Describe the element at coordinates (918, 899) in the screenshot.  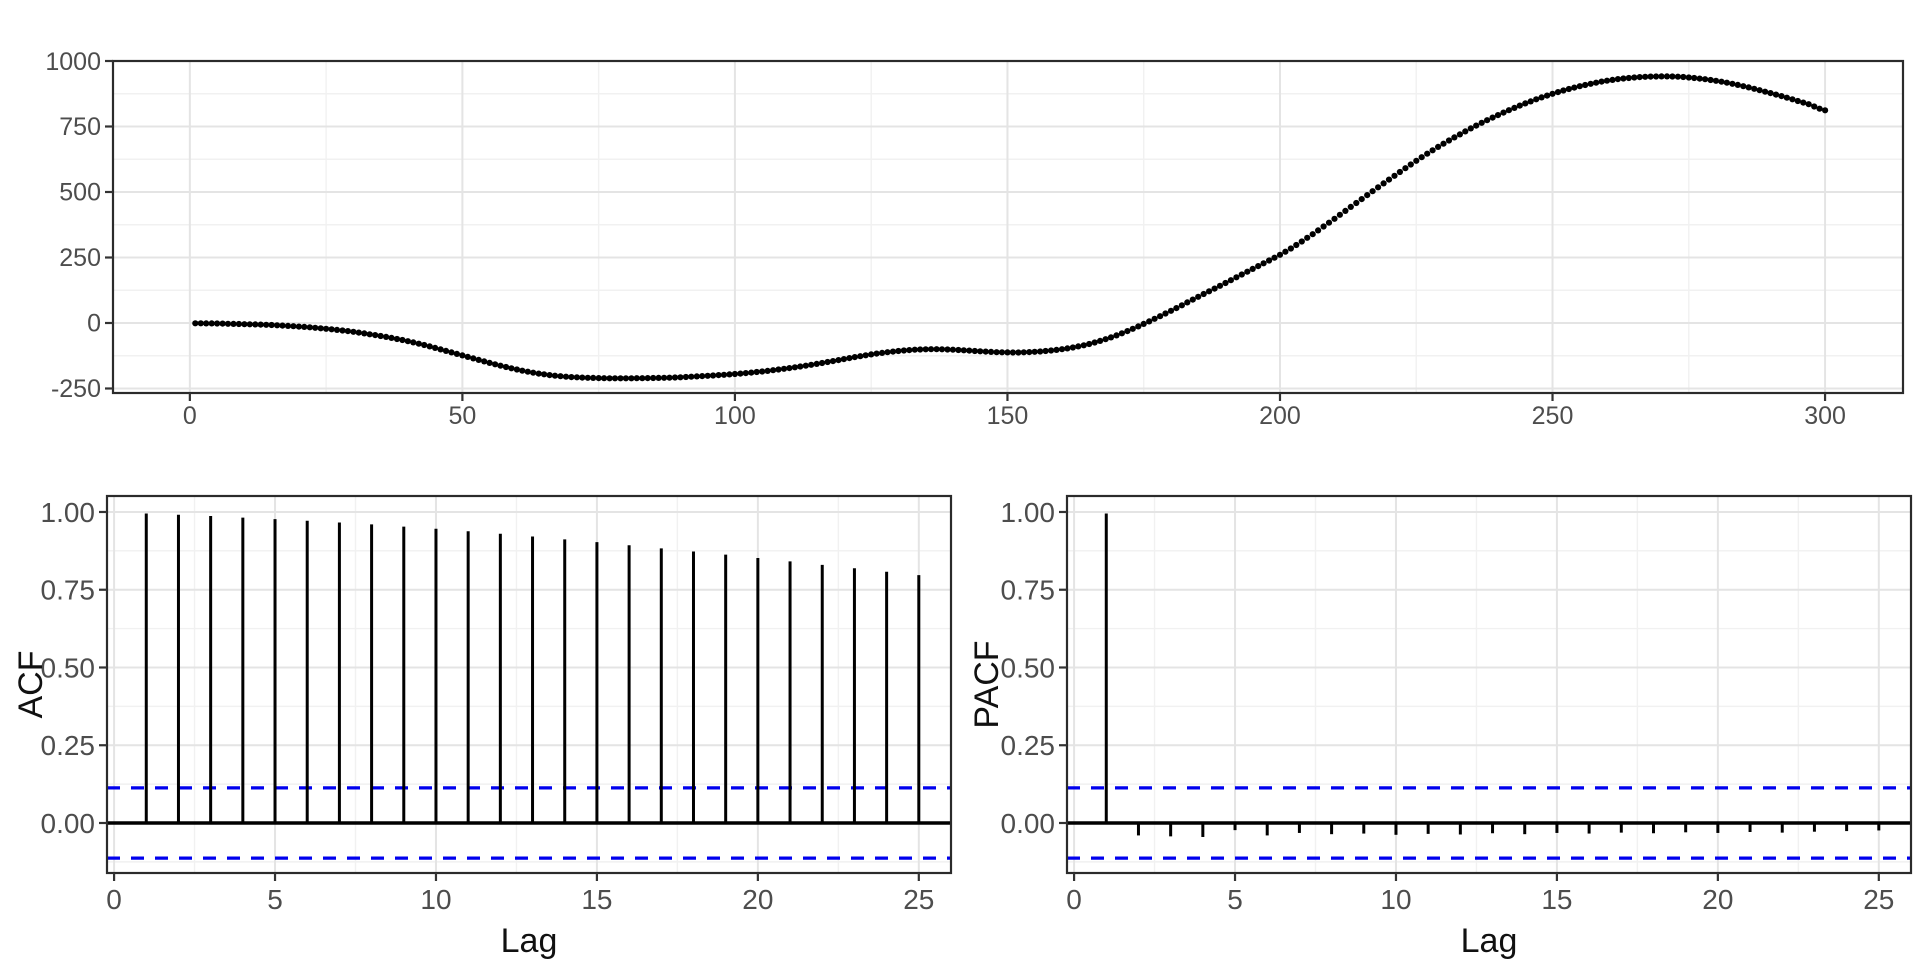
I see `x-tick-label: 25` at that location.